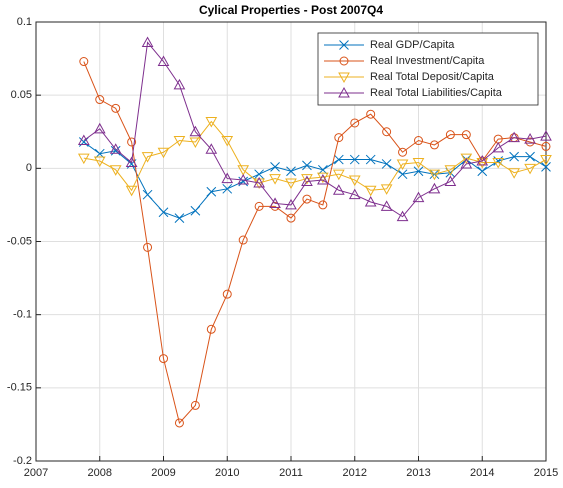 The image size is (563, 488). I want to click on x-tick-label: 2011, so click(291, 473).